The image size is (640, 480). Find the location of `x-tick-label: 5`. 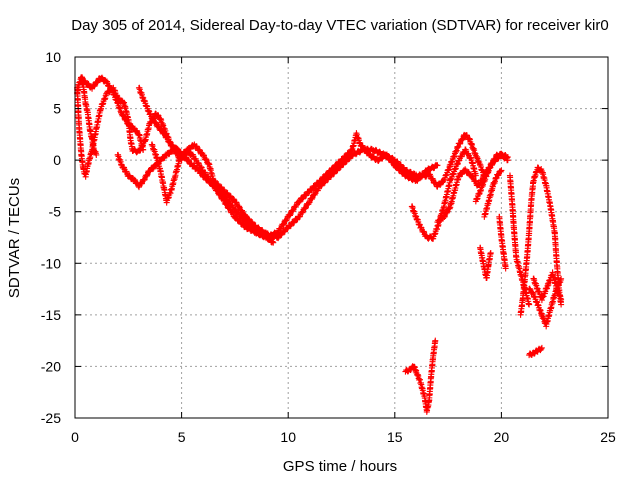

x-tick-label: 5 is located at coordinates (182, 437).